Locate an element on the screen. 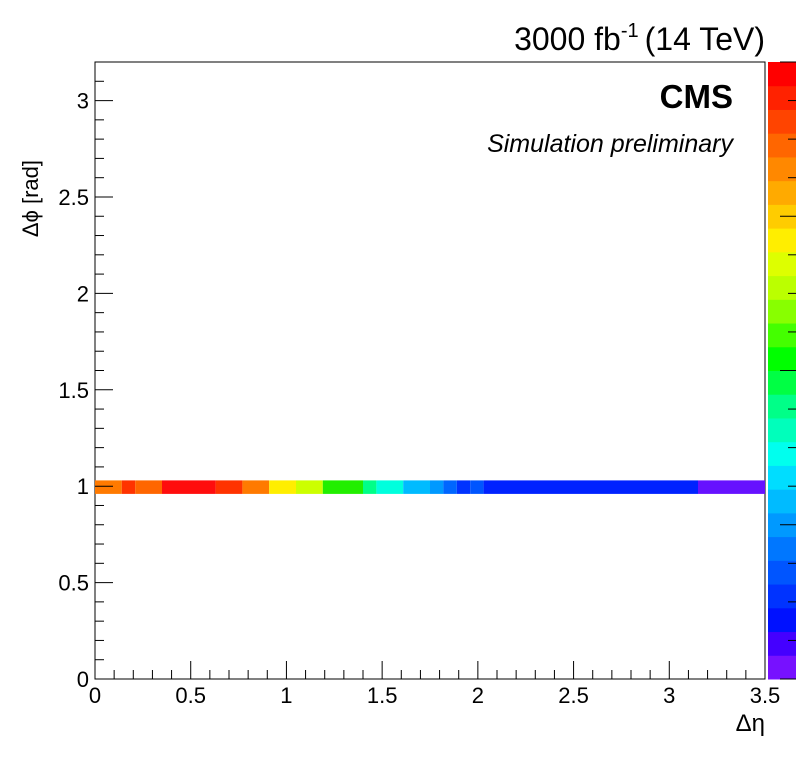 The height and width of the screenshot is (772, 796). y-tick-label: 1 is located at coordinates (83, 486).